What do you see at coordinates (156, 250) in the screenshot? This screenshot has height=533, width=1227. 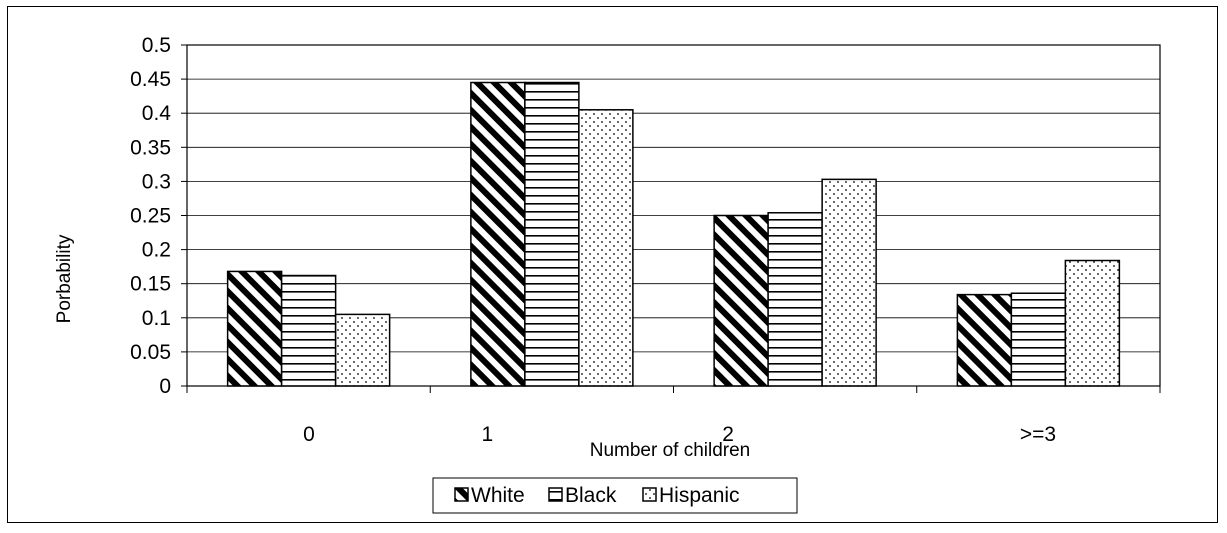 I see `y-tick-label: 0.2` at bounding box center [156, 250].